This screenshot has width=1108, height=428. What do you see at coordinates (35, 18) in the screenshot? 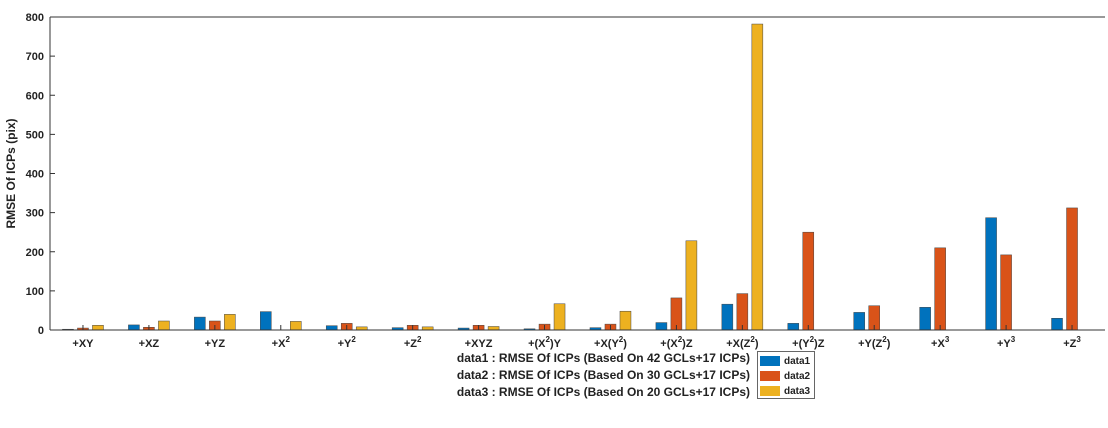
I see `y-tick-label: 800` at bounding box center [35, 18].